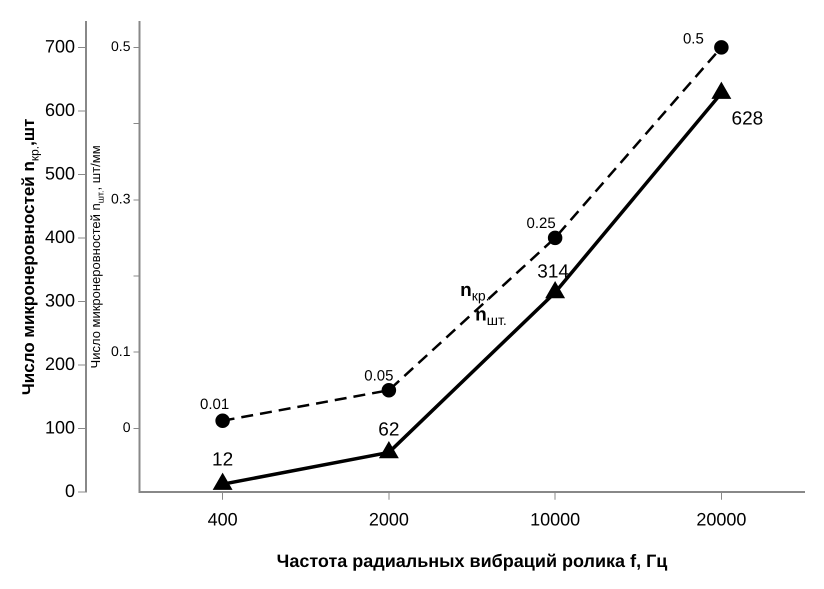 Image resolution: width=824 pixels, height=589 pixels. I want to click on x-tick-label: 2000, so click(388, 520).